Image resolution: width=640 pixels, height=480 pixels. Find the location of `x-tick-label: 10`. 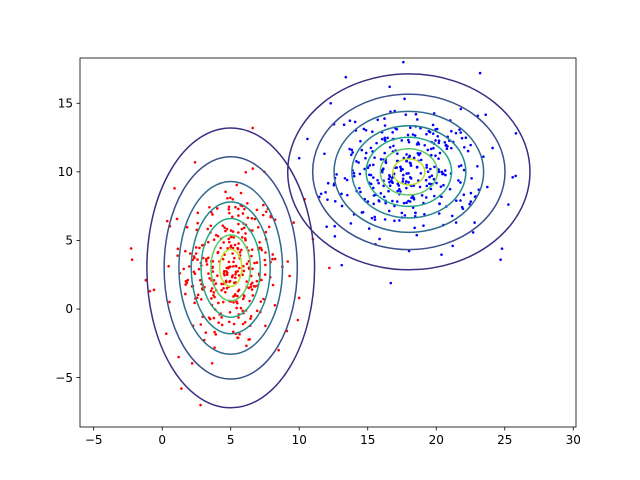

x-tick-label: 10 is located at coordinates (299, 440).